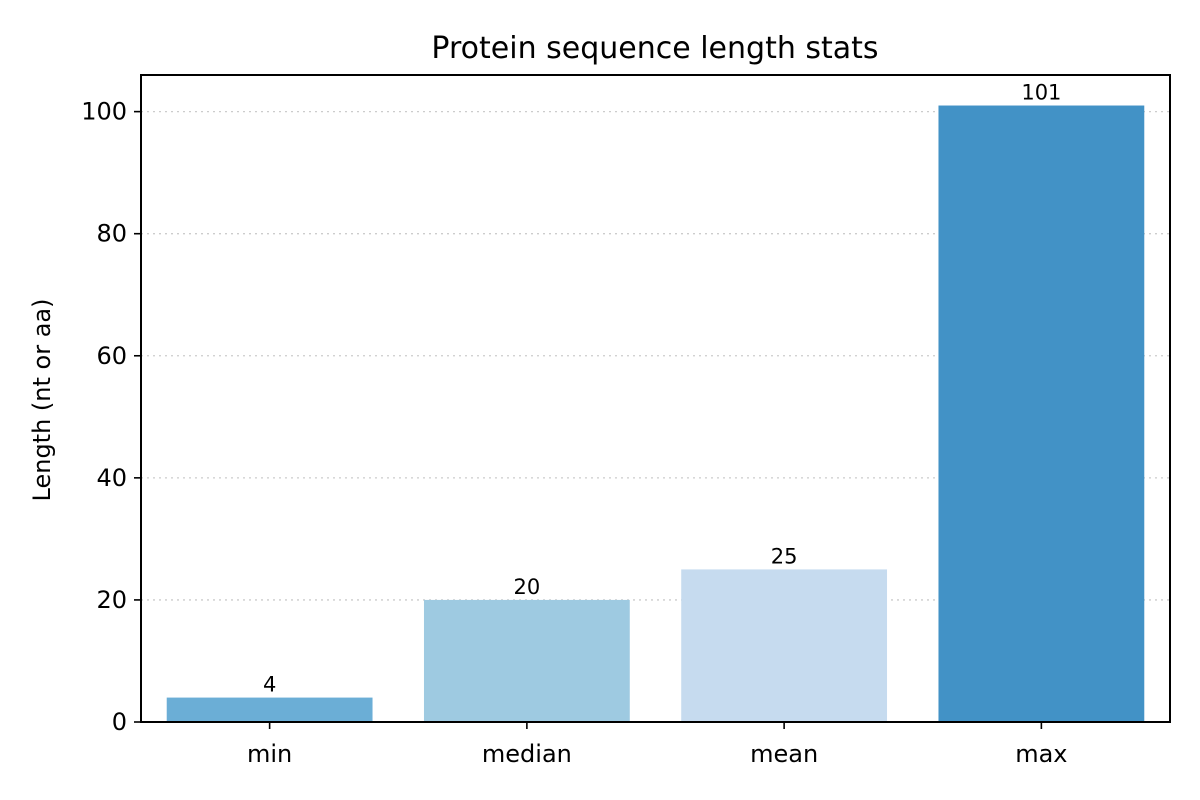  Describe the element at coordinates (1041, 93) in the screenshot. I see `value-label-max: 101` at that location.